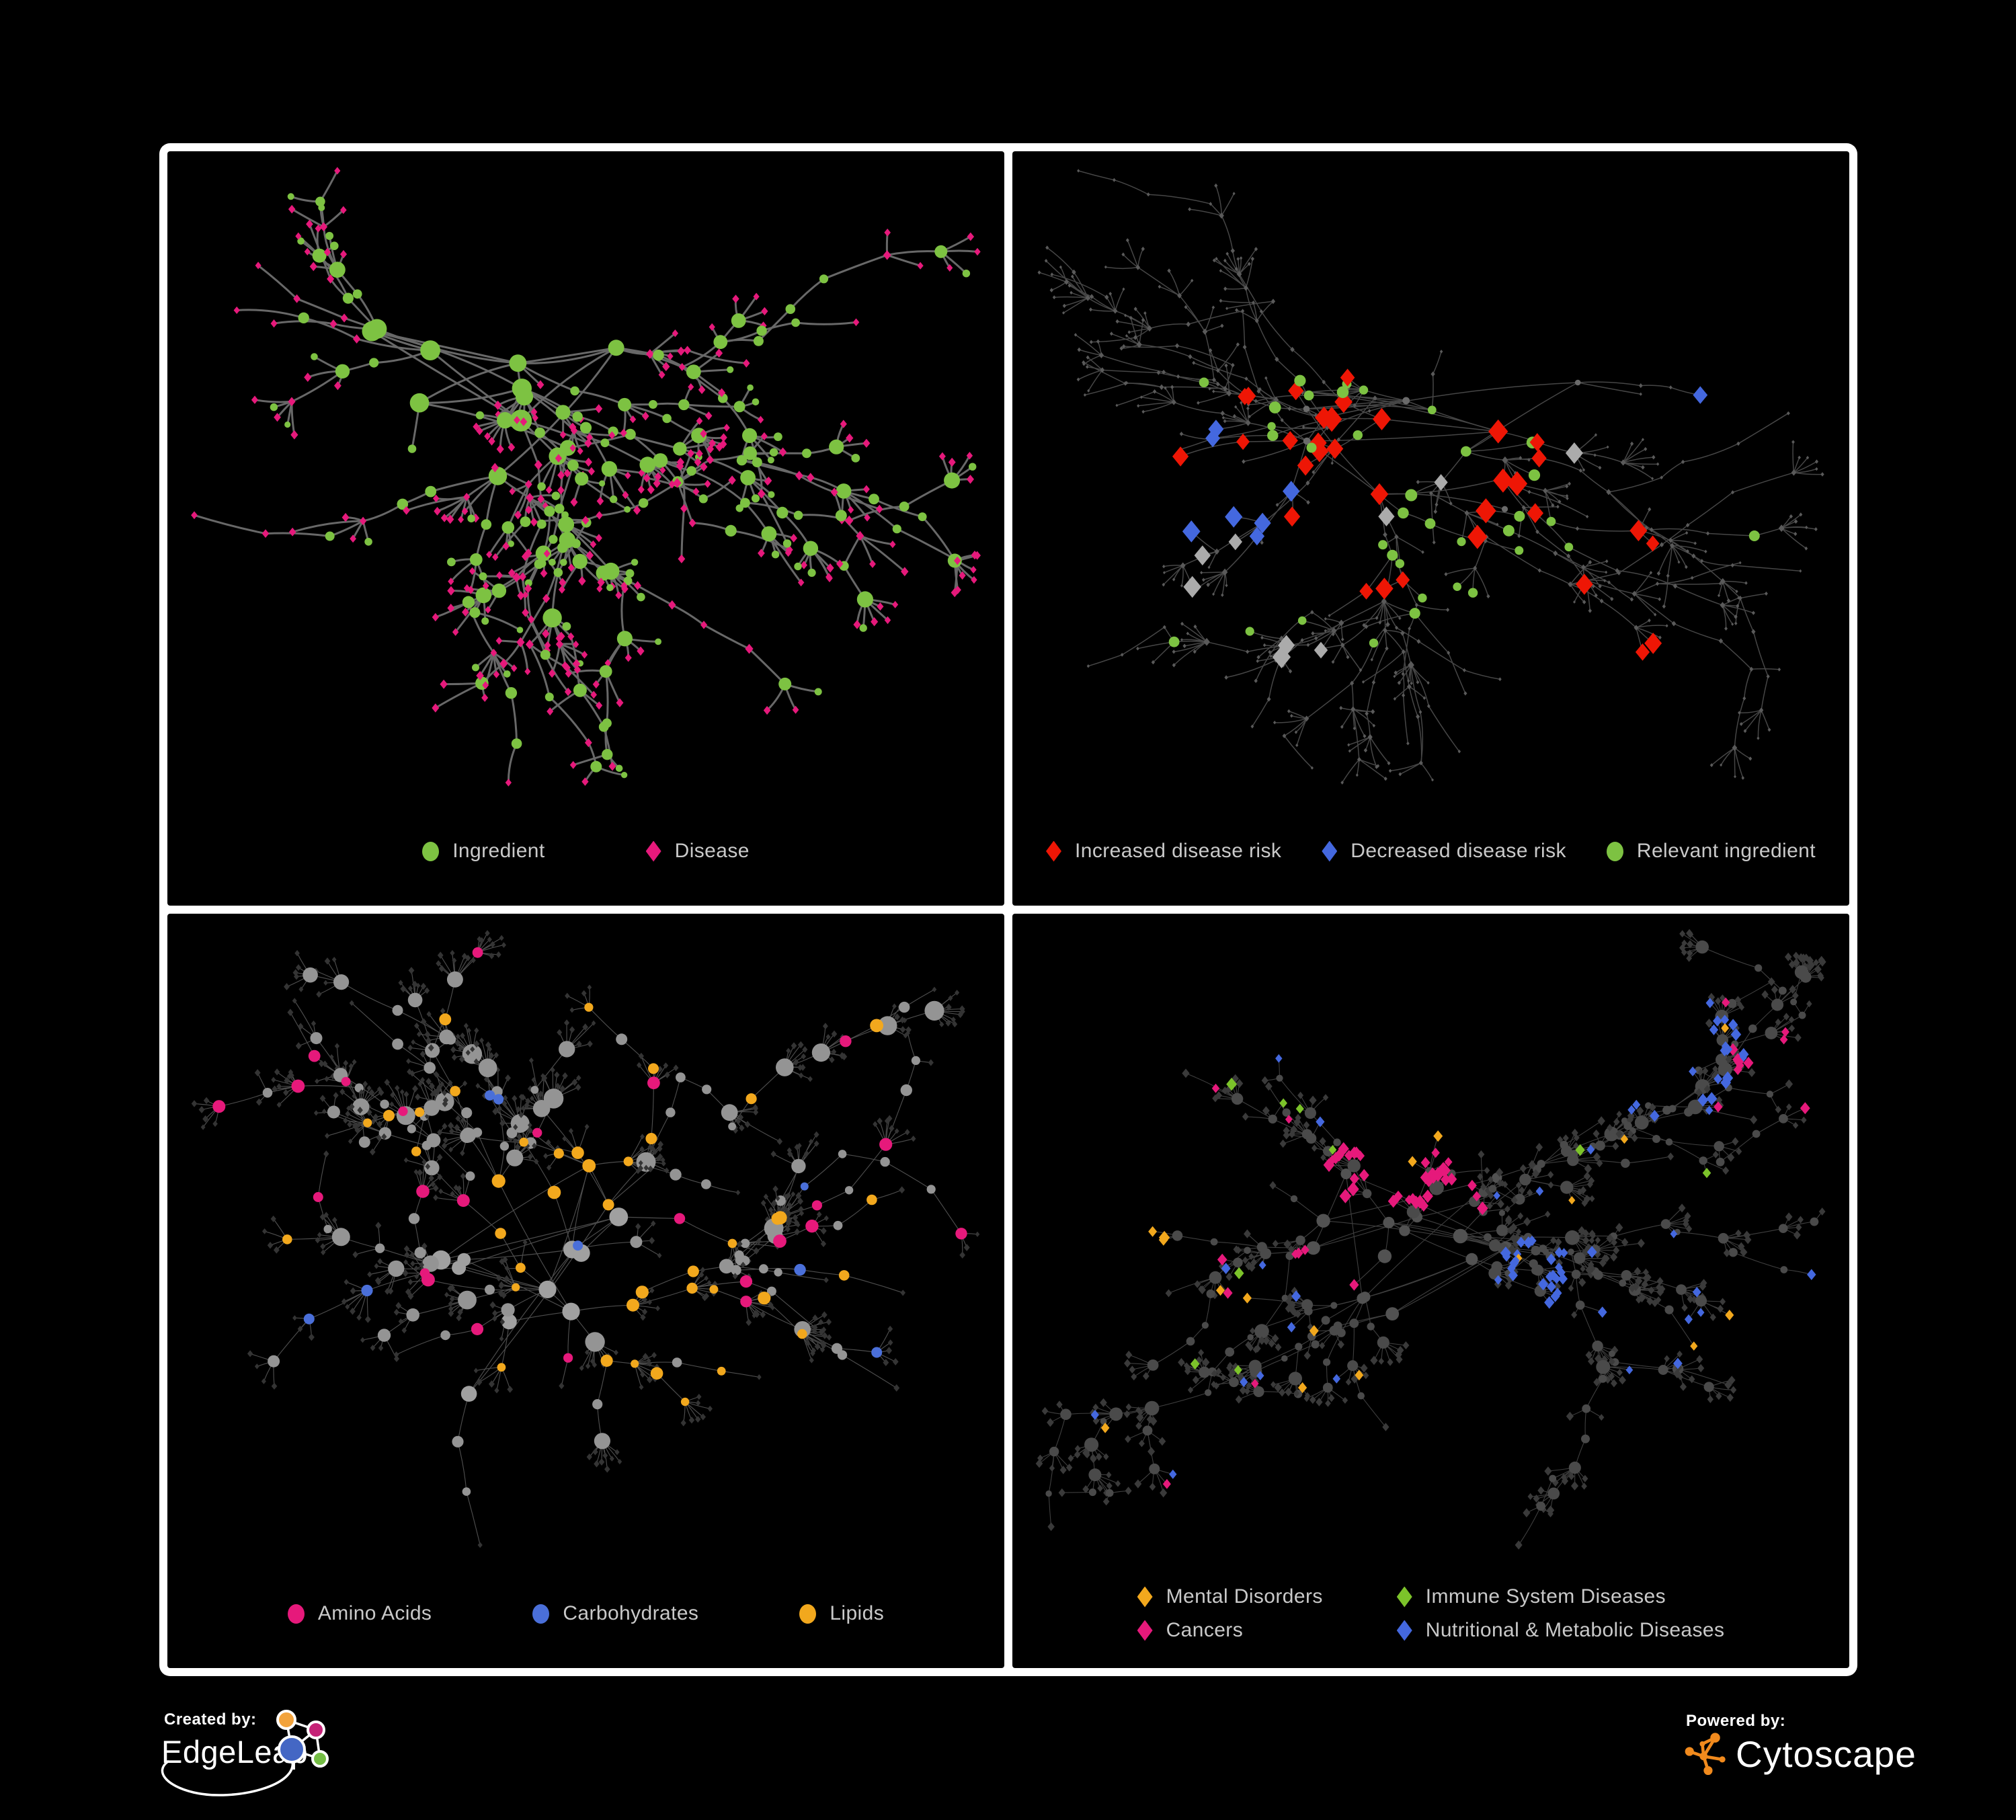  I want to click on legend-label: Carbohydrates, so click(631, 1613).